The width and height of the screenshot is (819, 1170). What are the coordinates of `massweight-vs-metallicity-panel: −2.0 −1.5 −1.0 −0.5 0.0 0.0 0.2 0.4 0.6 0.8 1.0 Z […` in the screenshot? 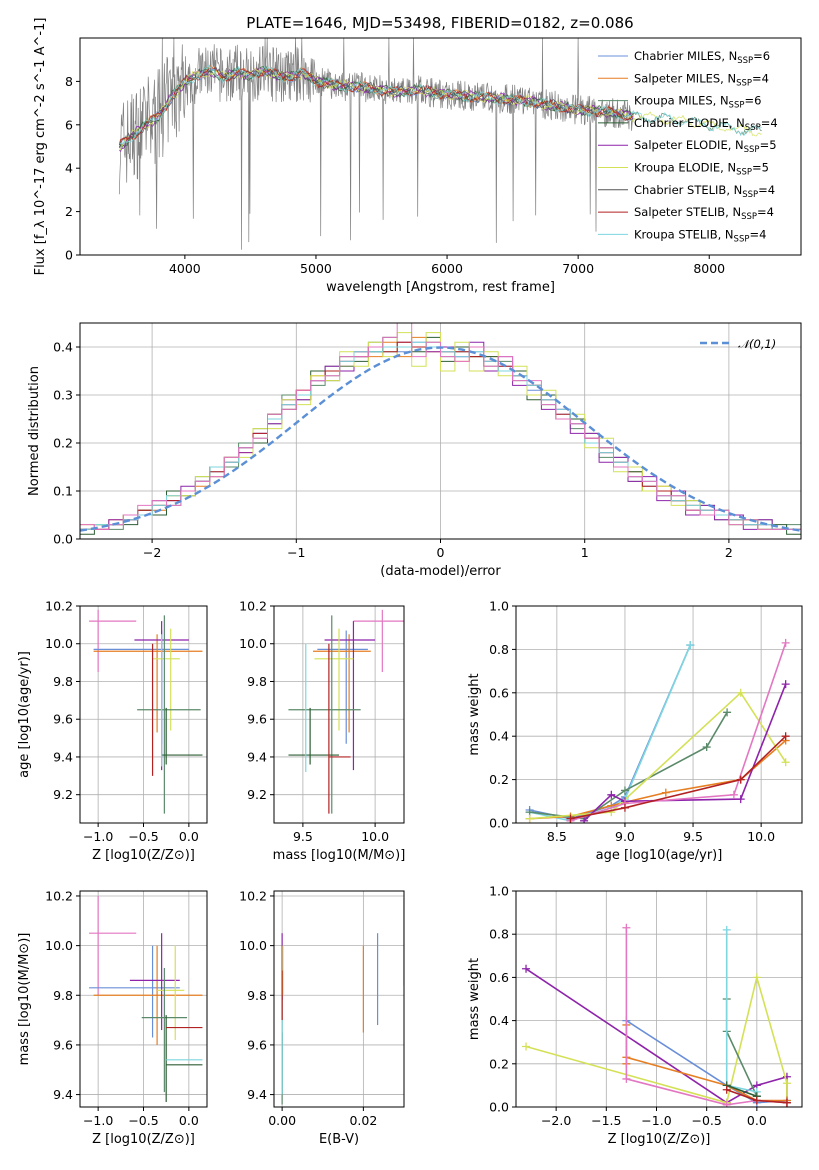 It's located at (635, 1015).